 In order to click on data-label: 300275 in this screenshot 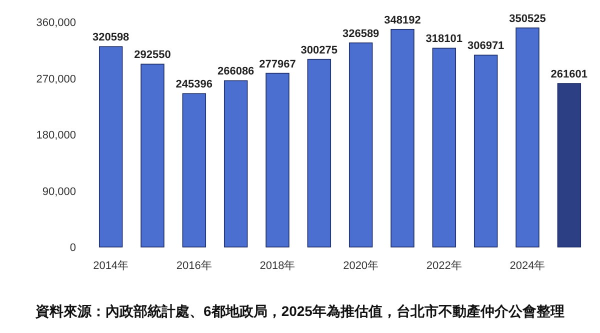, I will do `click(319, 50)`.